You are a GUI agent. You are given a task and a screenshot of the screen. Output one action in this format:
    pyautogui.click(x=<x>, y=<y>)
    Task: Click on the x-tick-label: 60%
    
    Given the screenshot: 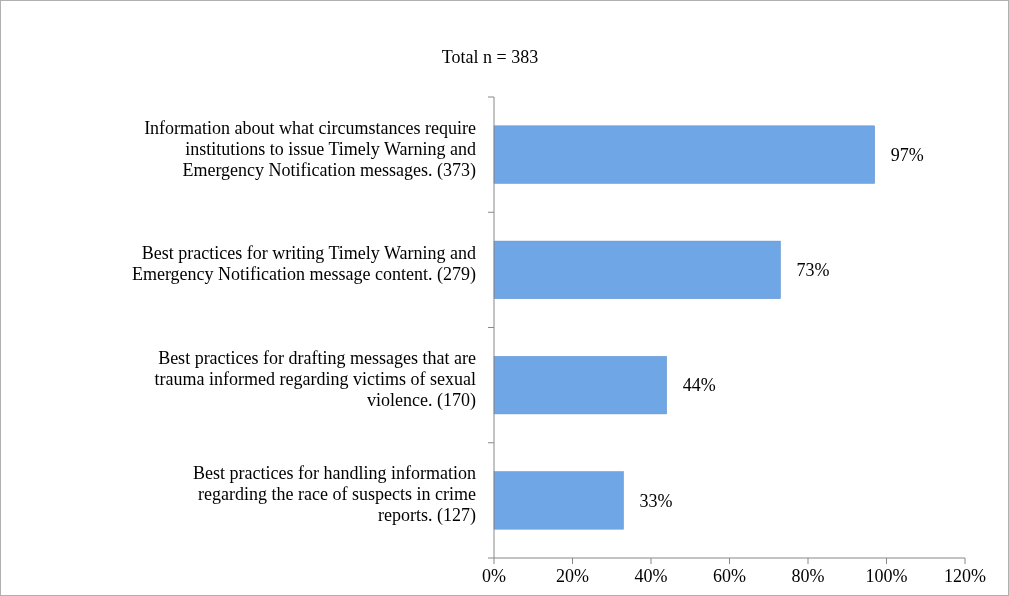 What is the action you would take?
    pyautogui.click(x=729, y=575)
    